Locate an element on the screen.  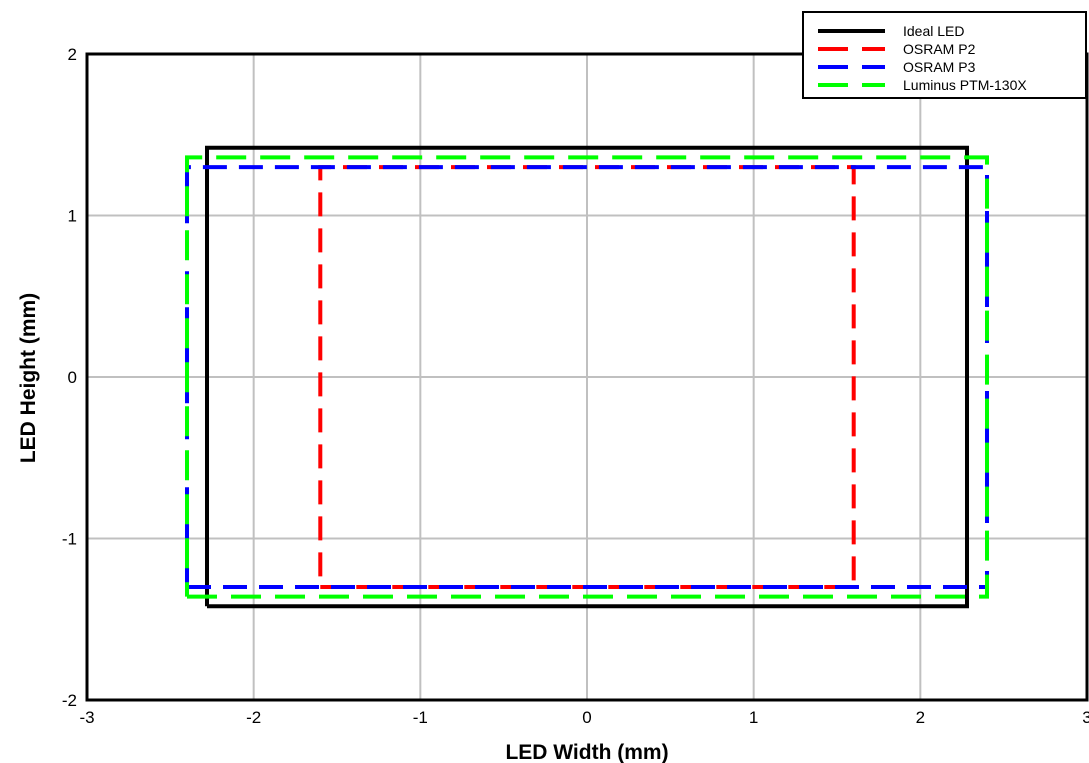
x-tick-label: 1 is located at coordinates (753, 717).